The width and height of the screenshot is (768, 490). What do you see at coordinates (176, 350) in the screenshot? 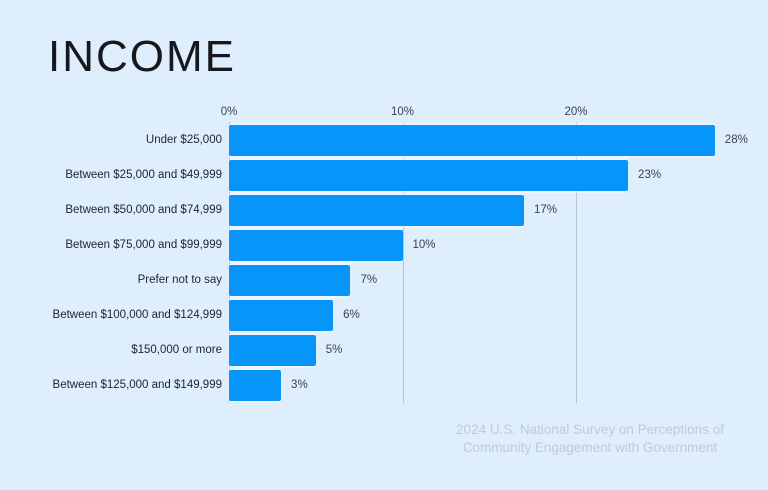
I see `category-label: $150,000 or more` at bounding box center [176, 350].